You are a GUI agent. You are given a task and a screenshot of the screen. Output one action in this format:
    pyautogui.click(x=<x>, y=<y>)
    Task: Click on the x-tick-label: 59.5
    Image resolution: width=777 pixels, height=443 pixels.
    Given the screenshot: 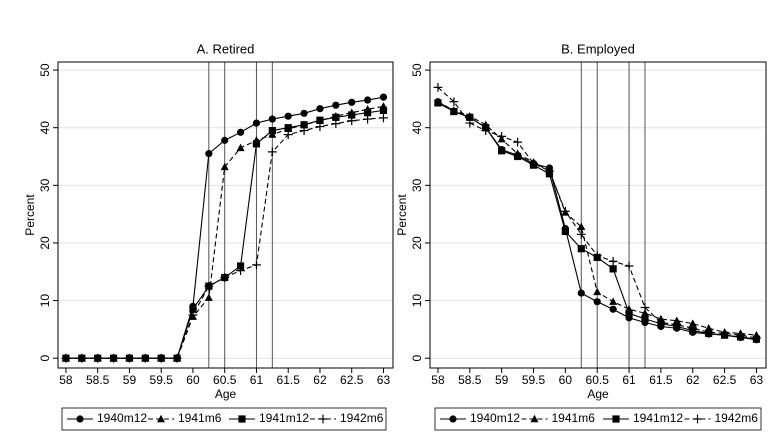 What is the action you would take?
    pyautogui.click(x=534, y=380)
    